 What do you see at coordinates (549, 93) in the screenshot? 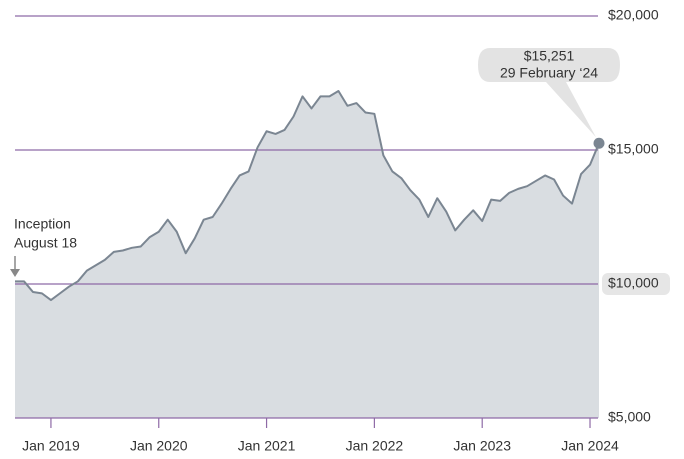
I see `callout` at bounding box center [549, 93].